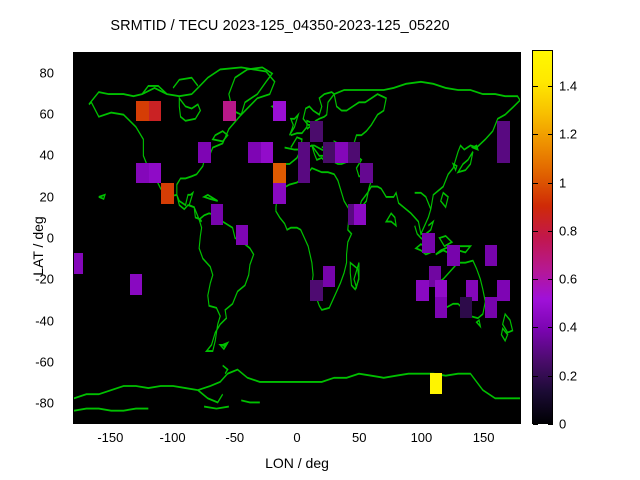  What do you see at coordinates (563, 424) in the screenshot?
I see `colorbar-tick-label: 0` at bounding box center [563, 424].